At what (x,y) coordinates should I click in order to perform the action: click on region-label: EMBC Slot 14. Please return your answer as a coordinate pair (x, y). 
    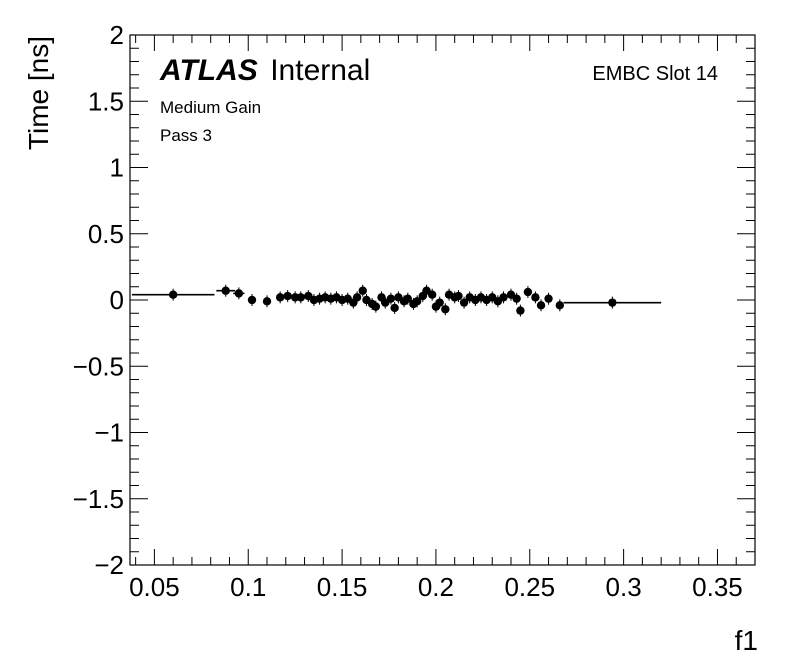
    Looking at the image, I should click on (655, 74).